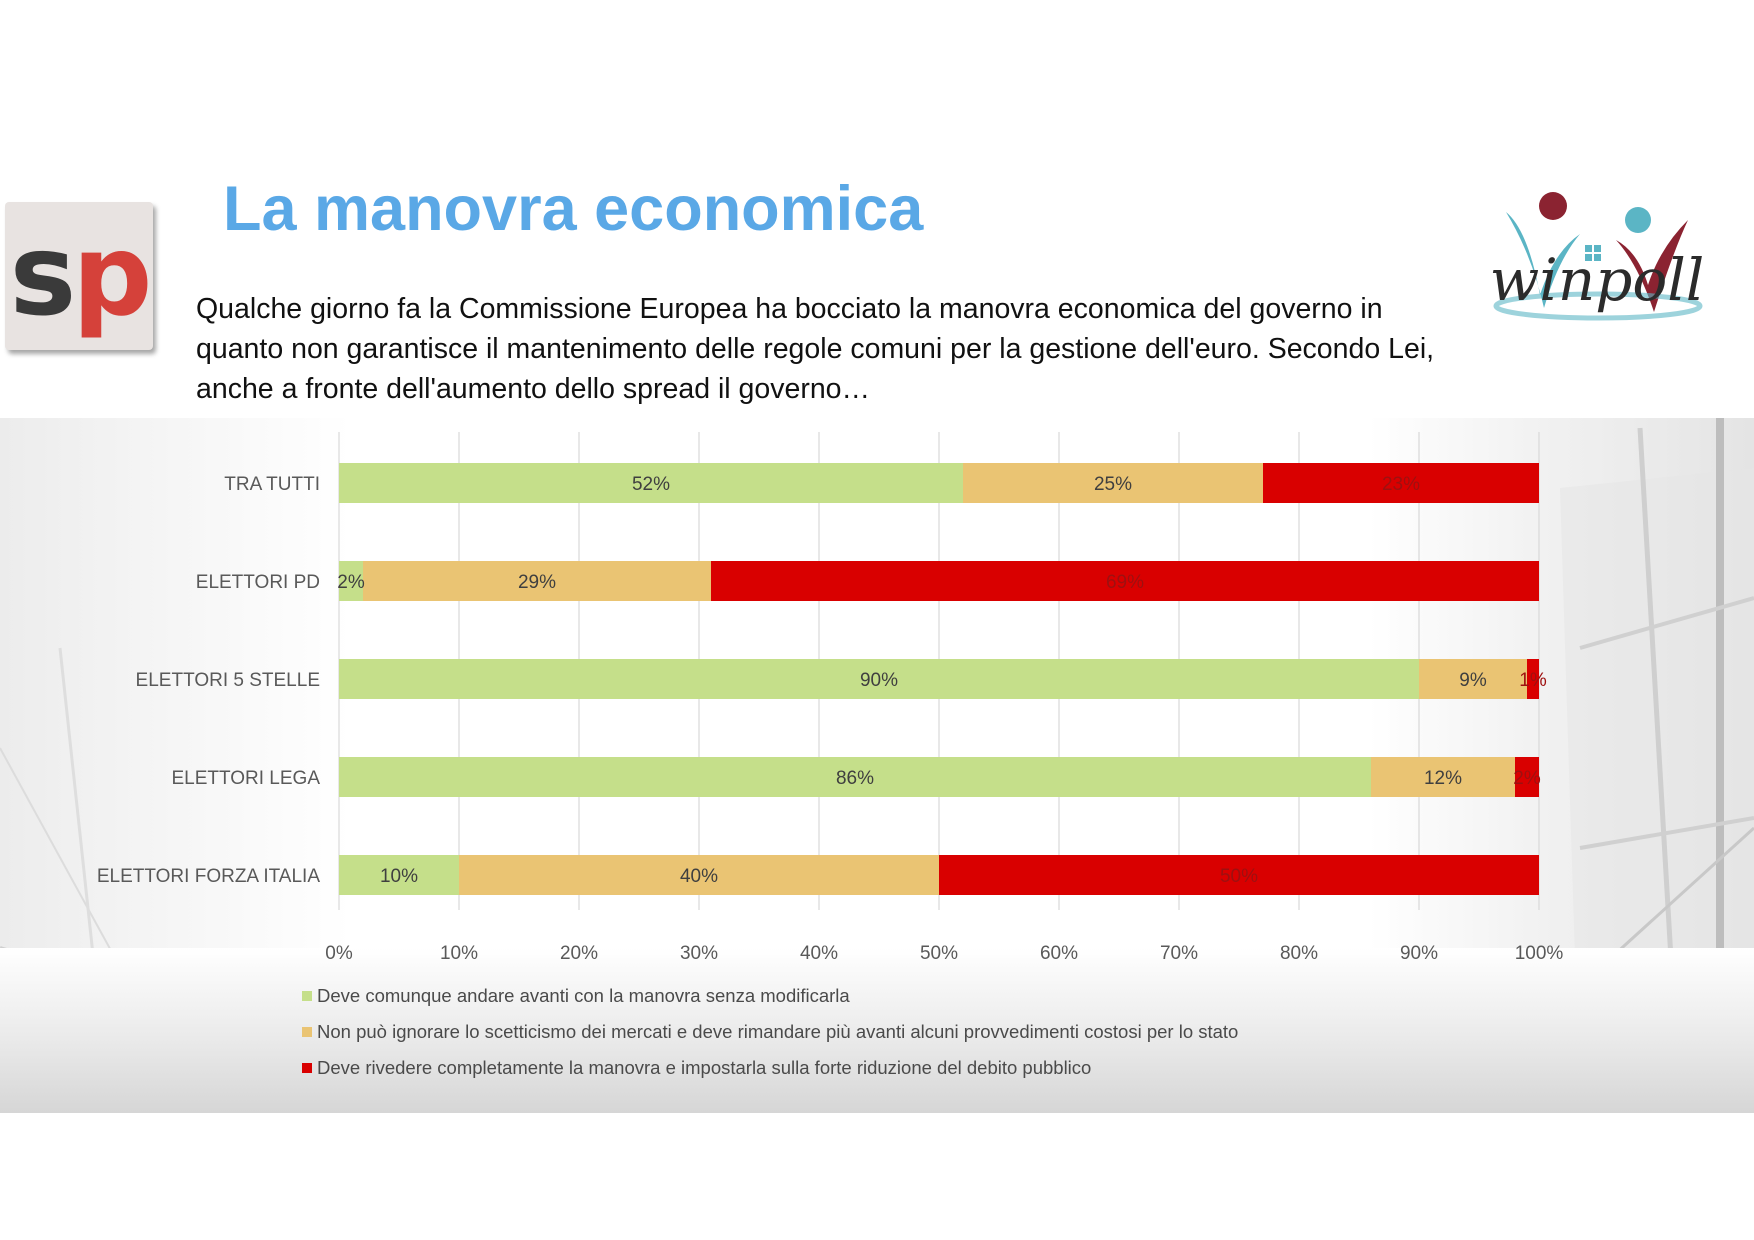 This screenshot has height=1240, width=1754. Describe the element at coordinates (1597, 280) in the screenshot. I see `winpoll-logo-text: winpoll` at that location.